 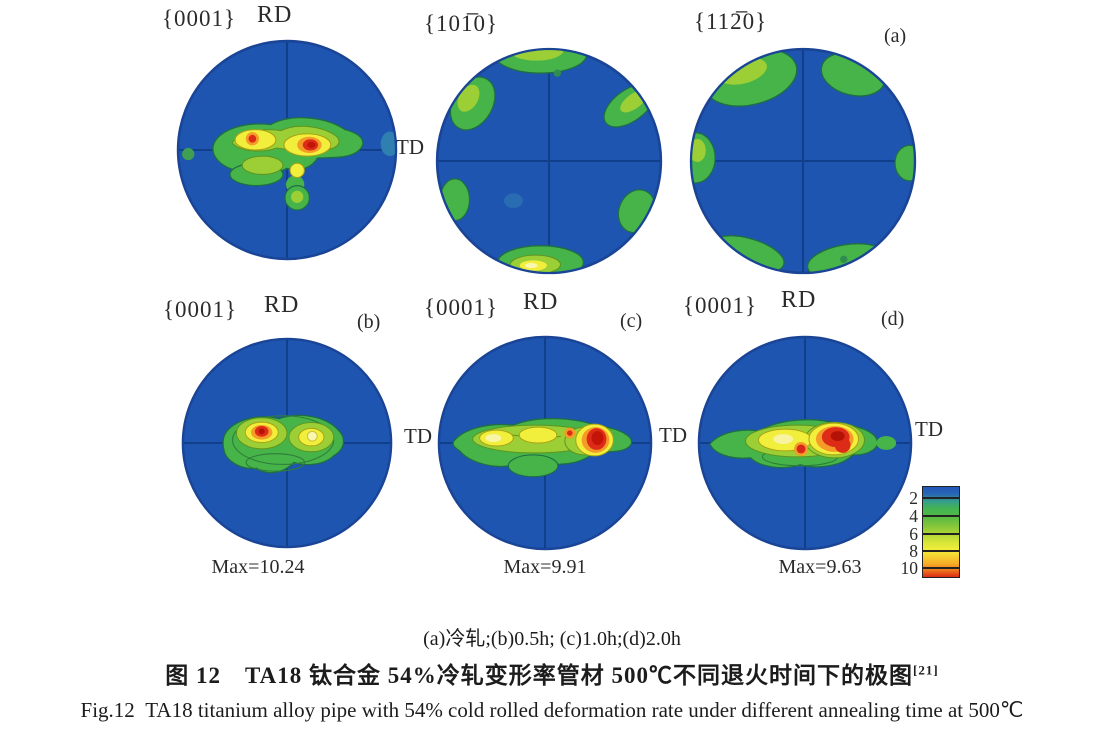 I want to click on miller-index-label-b: {0001}, so click(x=200, y=309).